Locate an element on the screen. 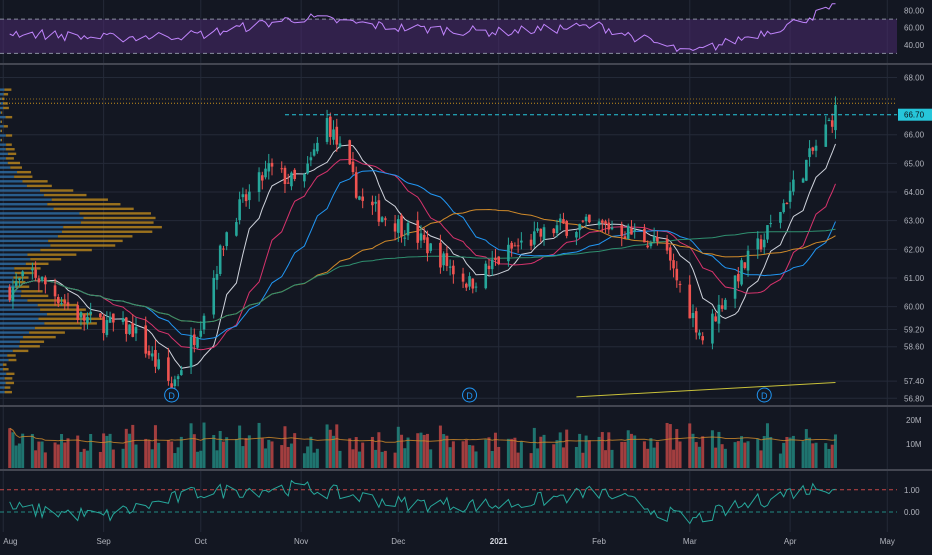  time-axis-label: Dec is located at coordinates (398, 541).